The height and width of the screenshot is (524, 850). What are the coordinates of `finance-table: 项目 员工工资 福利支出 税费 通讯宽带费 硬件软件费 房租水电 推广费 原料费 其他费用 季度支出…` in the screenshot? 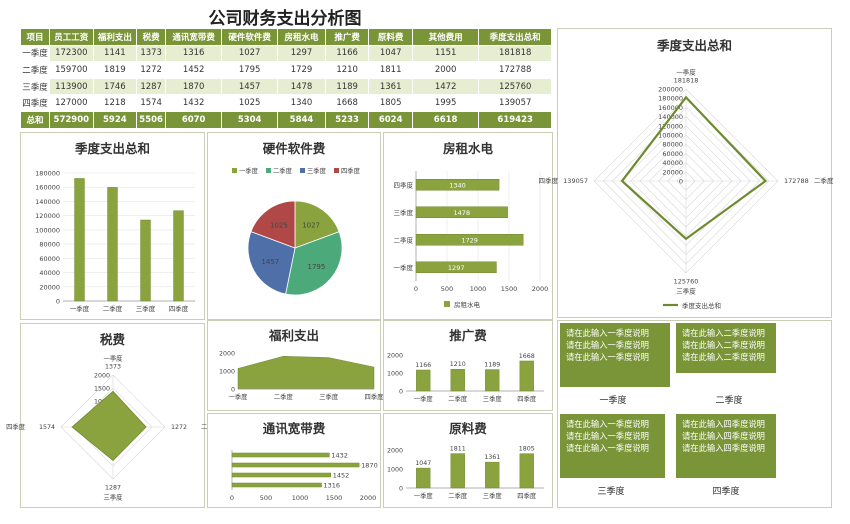 It's located at (285, 78).